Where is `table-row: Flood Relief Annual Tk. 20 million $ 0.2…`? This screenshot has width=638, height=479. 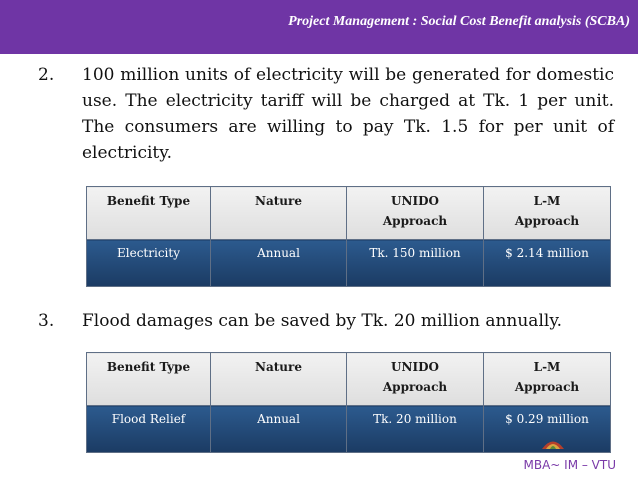 table-row: Flood Relief Annual Tk. 20 million $ 0.2… is located at coordinates (348, 429).